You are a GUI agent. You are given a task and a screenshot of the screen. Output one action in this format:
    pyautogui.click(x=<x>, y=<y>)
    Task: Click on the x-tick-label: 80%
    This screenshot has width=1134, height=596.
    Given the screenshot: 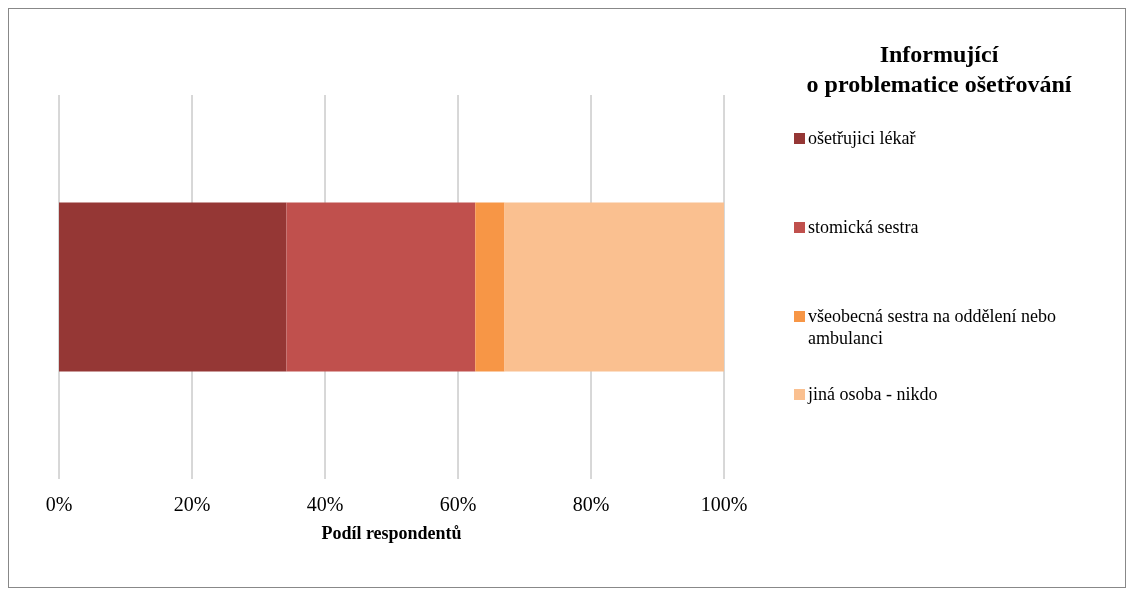 What is the action you would take?
    pyautogui.click(x=591, y=504)
    